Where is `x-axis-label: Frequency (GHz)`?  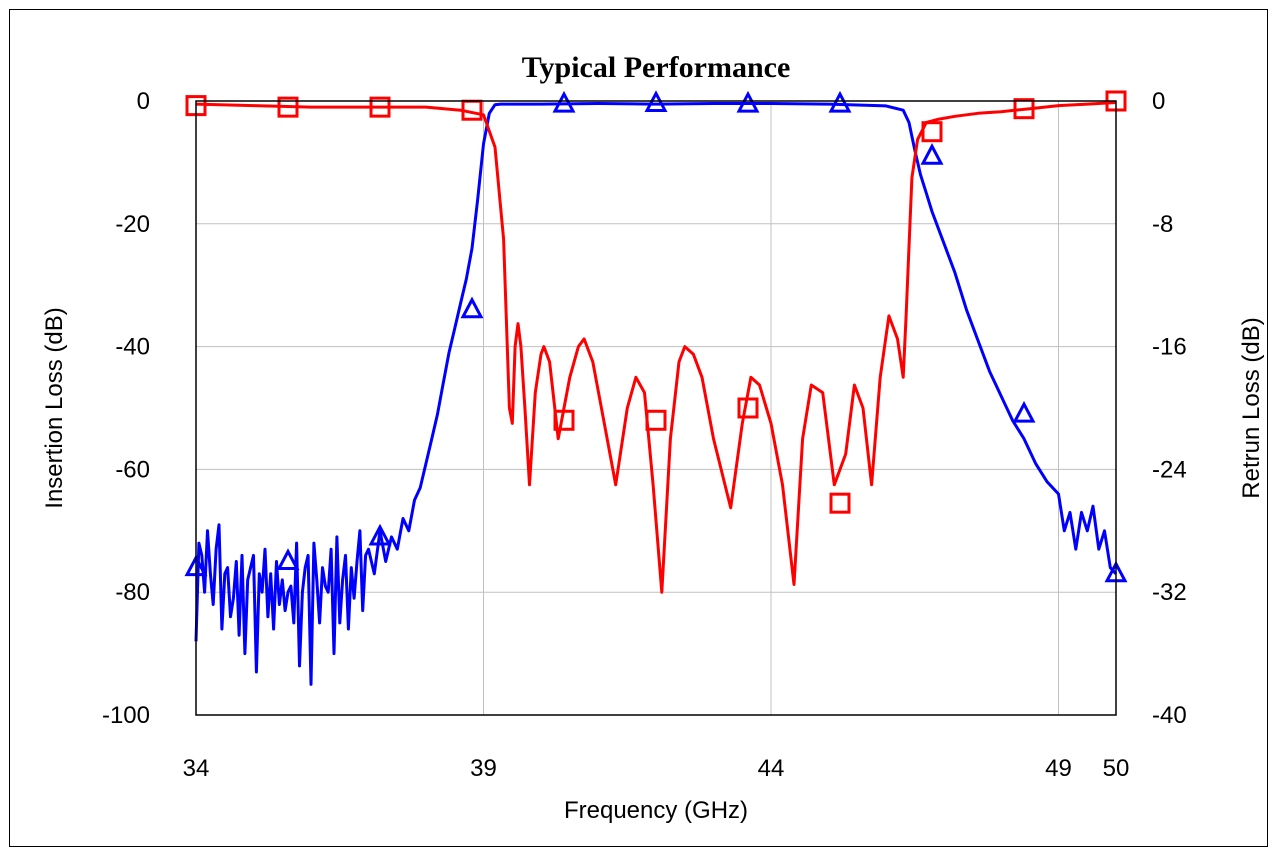 x-axis-label: Frequency (GHz) is located at coordinates (656, 810).